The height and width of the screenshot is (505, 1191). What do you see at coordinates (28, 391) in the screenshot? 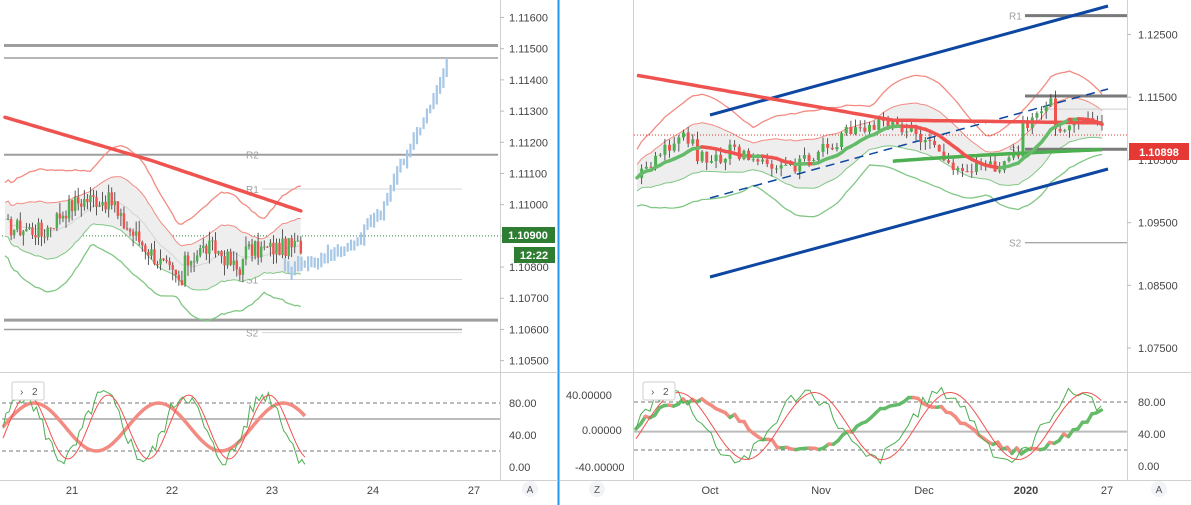
I see `left-osc-legend: › 2` at bounding box center [28, 391].